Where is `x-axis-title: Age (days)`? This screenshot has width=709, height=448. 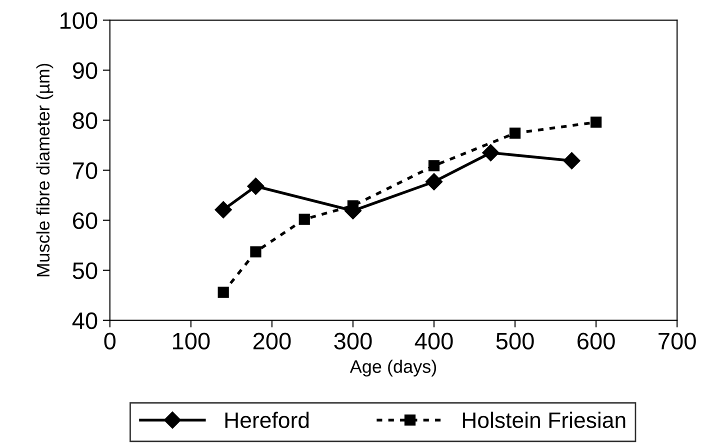 x-axis-title: Age (days) is located at coordinates (393, 368).